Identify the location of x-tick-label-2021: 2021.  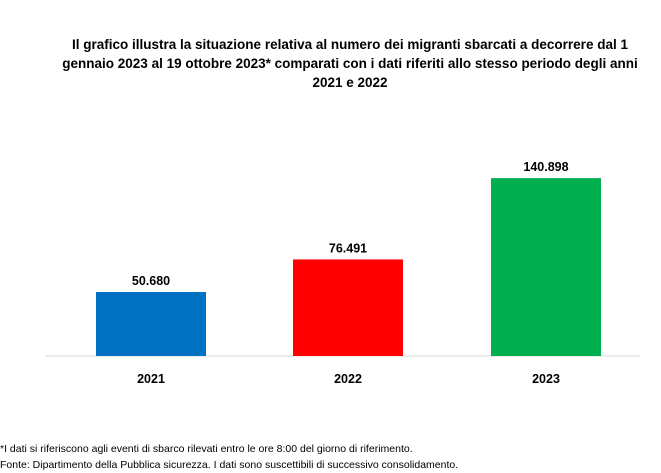
(151, 379).